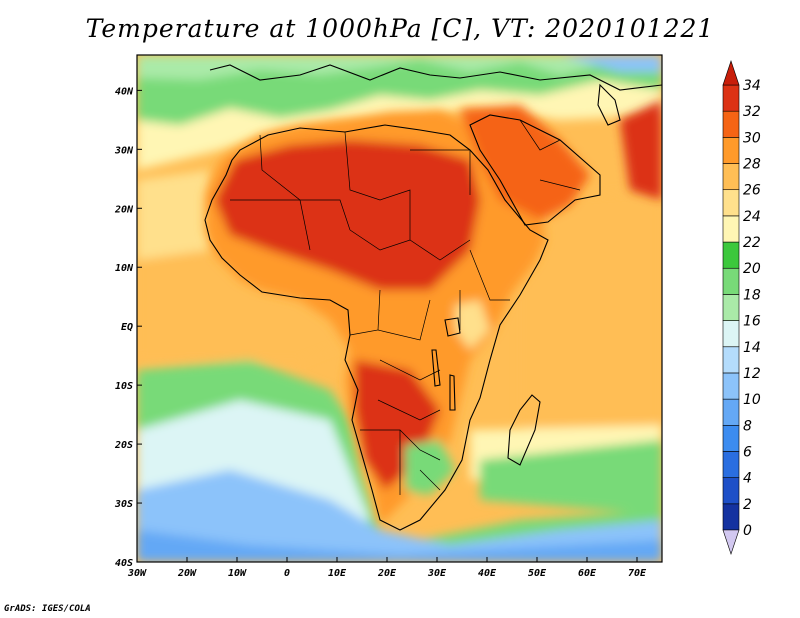 The image size is (800, 618). I want to click on colorbar-label: 24, so click(752, 217).